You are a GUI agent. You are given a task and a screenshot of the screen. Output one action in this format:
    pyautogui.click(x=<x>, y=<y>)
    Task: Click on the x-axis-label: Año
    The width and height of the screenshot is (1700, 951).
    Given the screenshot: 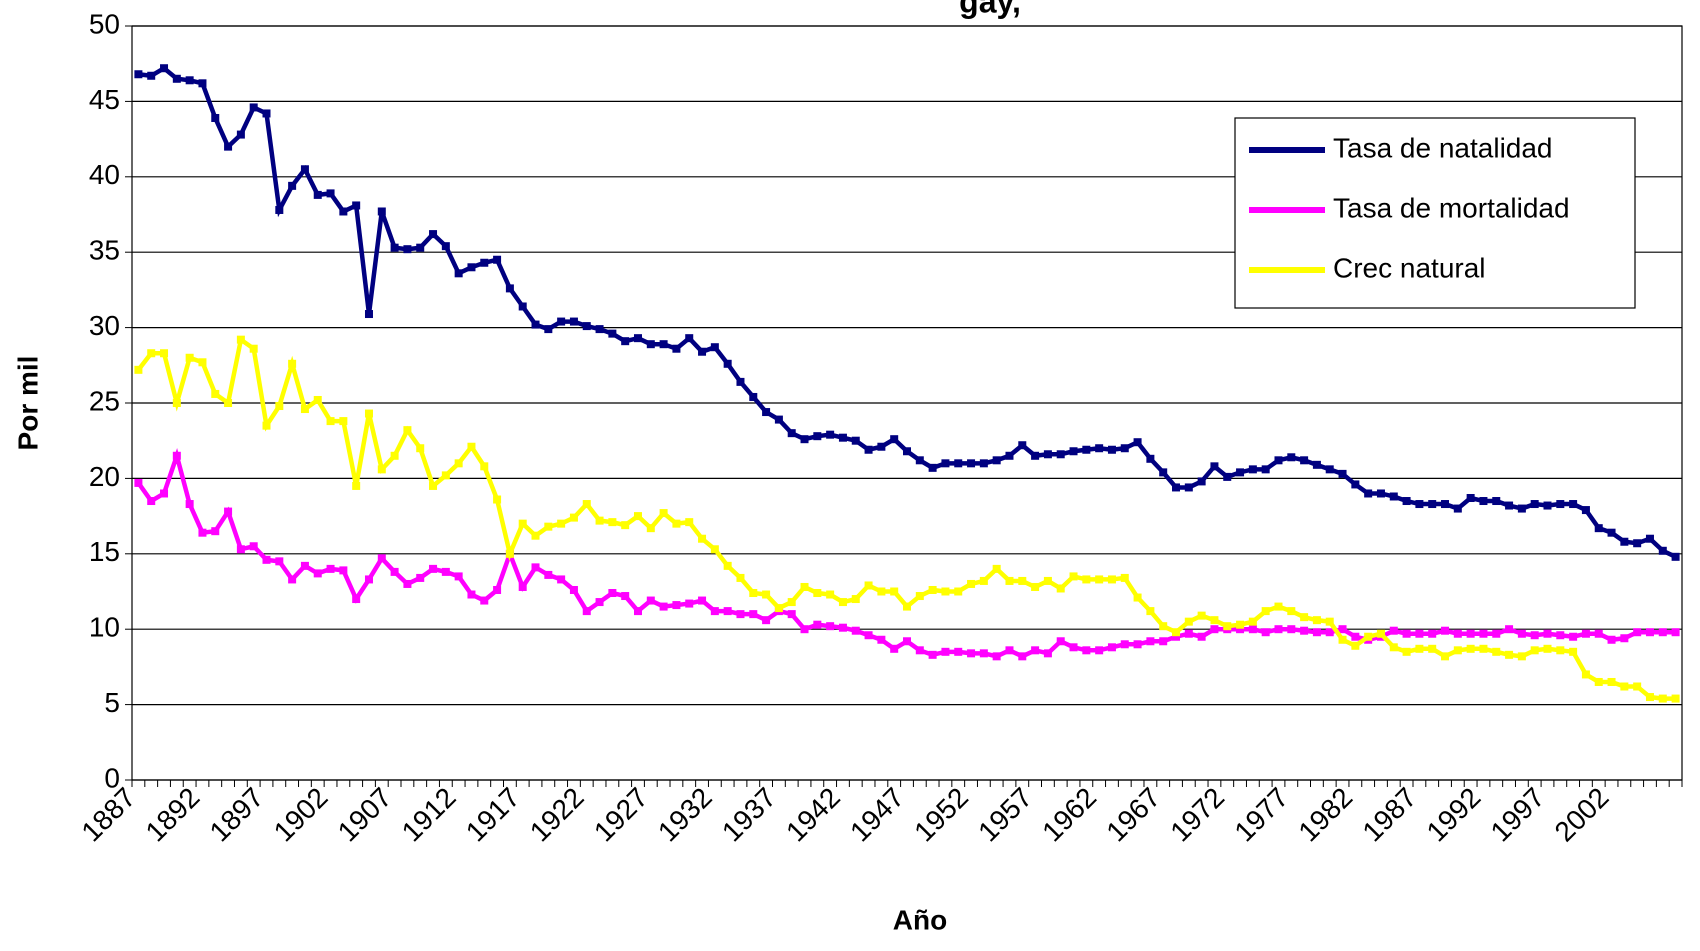 What is the action you would take?
    pyautogui.click(x=920, y=919)
    